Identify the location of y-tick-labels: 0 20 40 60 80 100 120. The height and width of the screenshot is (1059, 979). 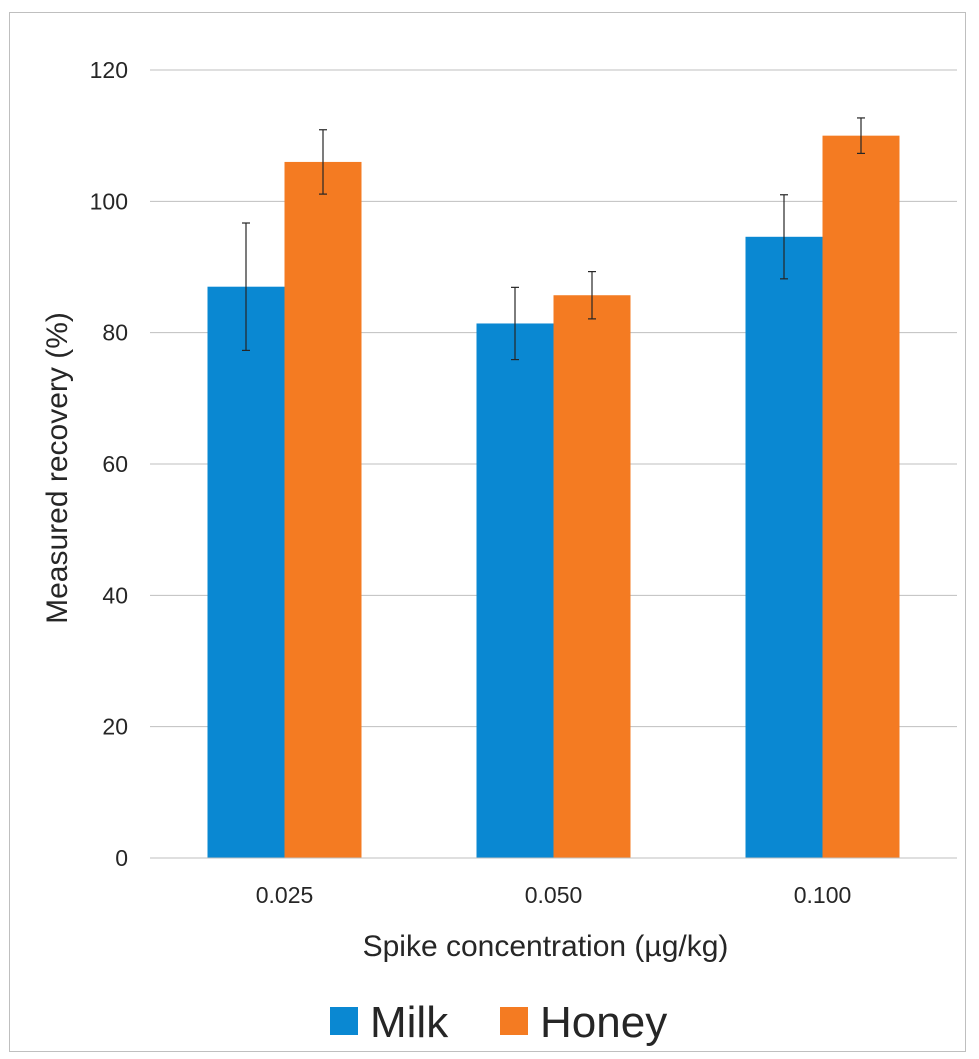
(109, 464).